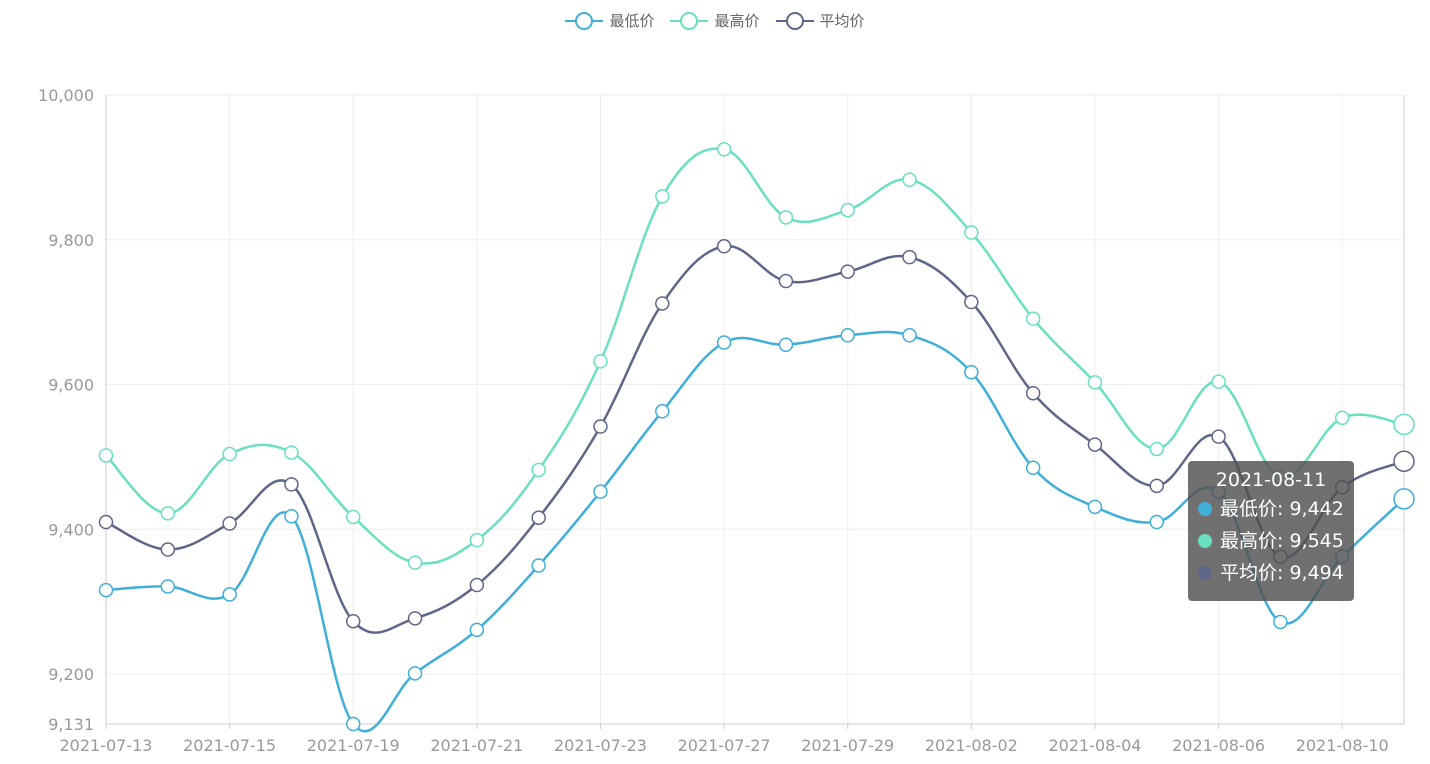 This screenshot has width=1430, height=764. Describe the element at coordinates (1282, 573) in the screenshot. I see `tooltip-value-avg: 平均价: 9,494` at that location.